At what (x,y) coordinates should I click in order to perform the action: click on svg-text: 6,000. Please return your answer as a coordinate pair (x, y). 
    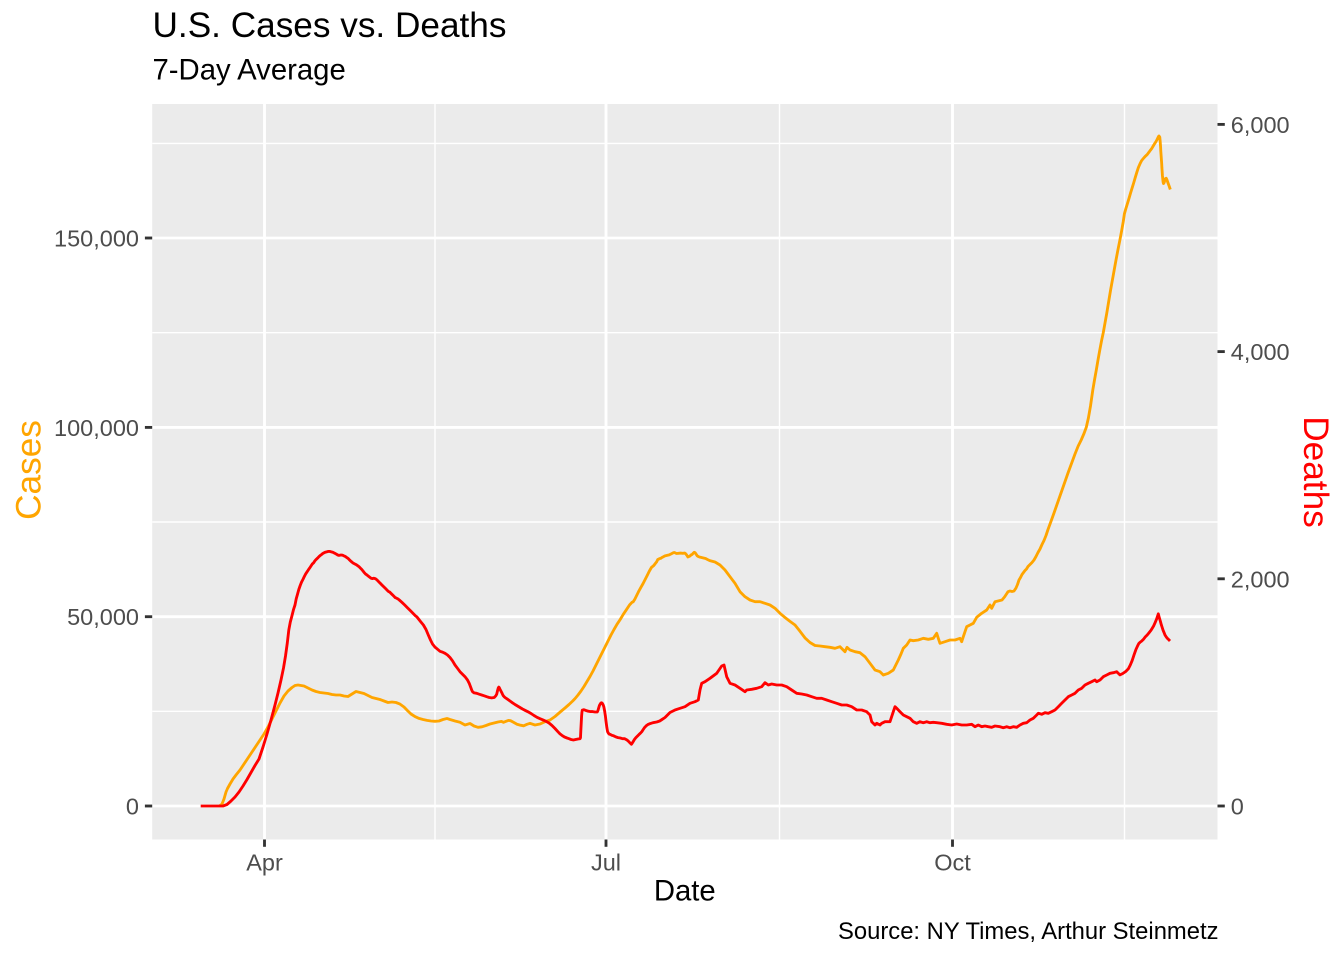
    Looking at the image, I should click on (1260, 125).